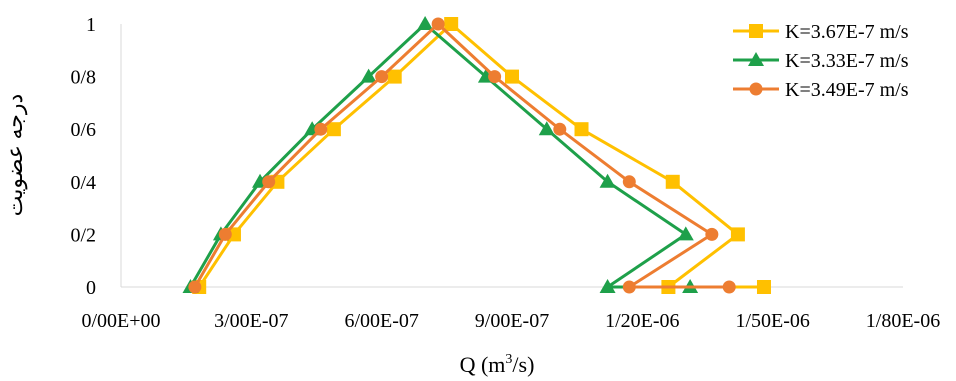 The height and width of the screenshot is (381, 956). I want to click on x-tick-label: 1/20E-06, so click(642, 321).